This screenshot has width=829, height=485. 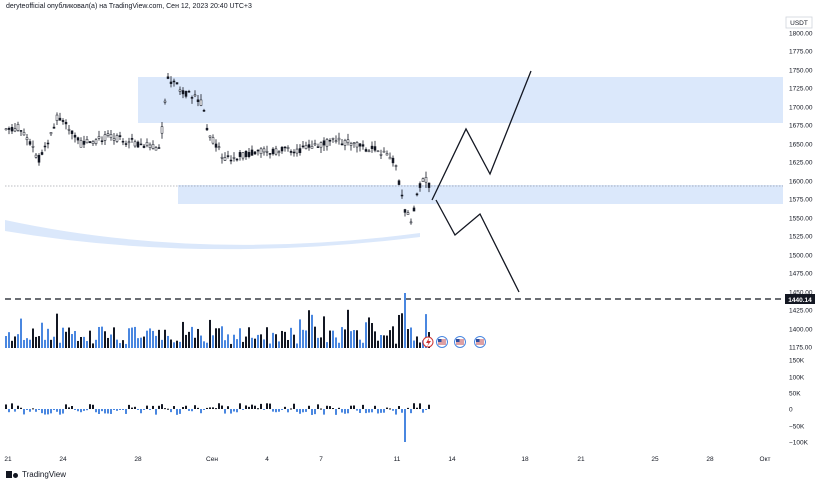 What do you see at coordinates (801, 108) in the screenshot?
I see `price-tick-label: 1700.00` at bounding box center [801, 108].